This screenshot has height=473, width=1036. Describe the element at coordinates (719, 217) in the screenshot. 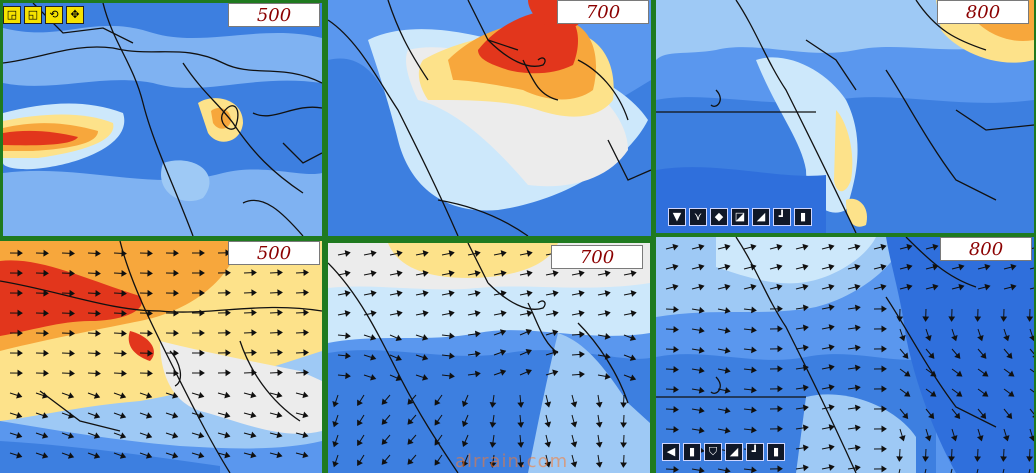

I see `diamond-icon: ◆` at that location.